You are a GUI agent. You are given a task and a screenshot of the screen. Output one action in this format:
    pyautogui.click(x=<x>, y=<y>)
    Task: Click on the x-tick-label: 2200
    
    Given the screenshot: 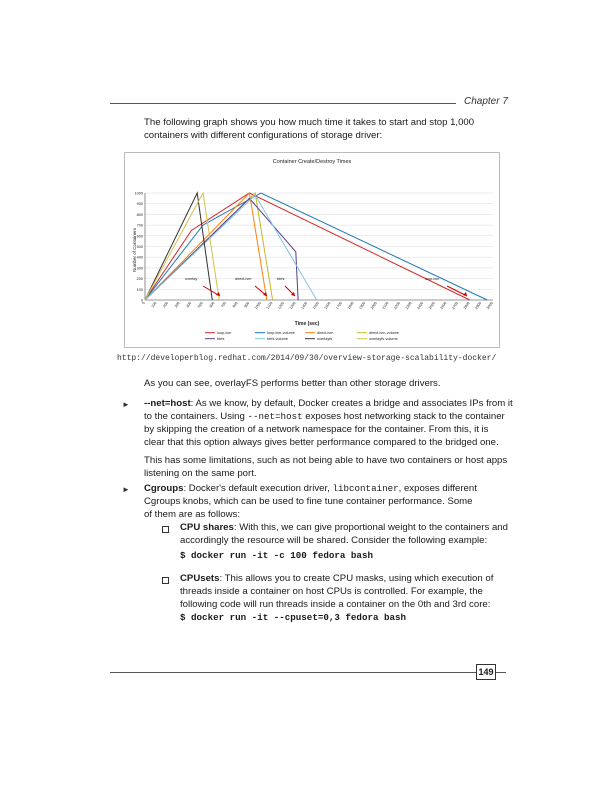 What is the action you would take?
    pyautogui.click(x=397, y=305)
    